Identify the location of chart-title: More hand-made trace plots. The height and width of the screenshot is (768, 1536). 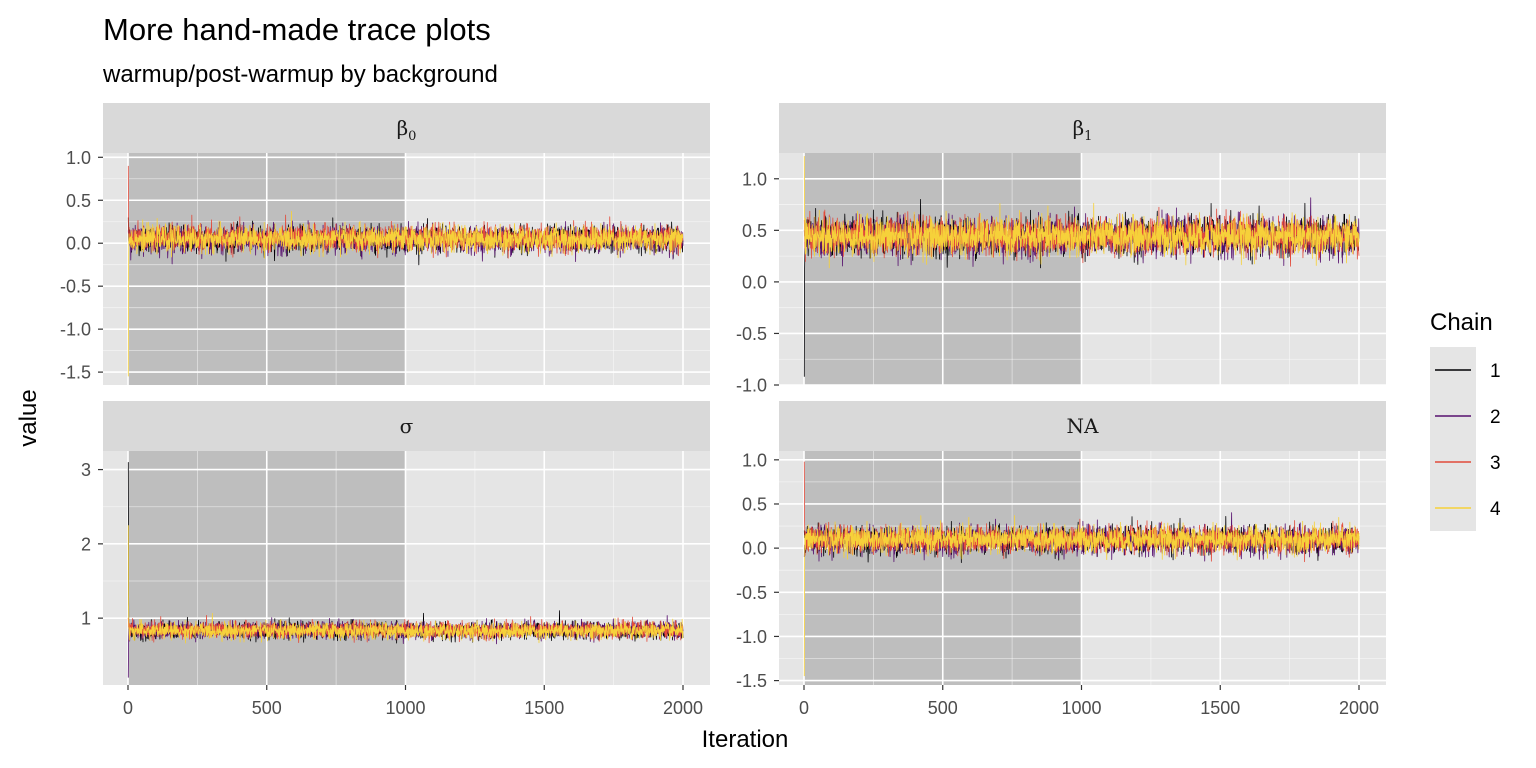
(297, 29).